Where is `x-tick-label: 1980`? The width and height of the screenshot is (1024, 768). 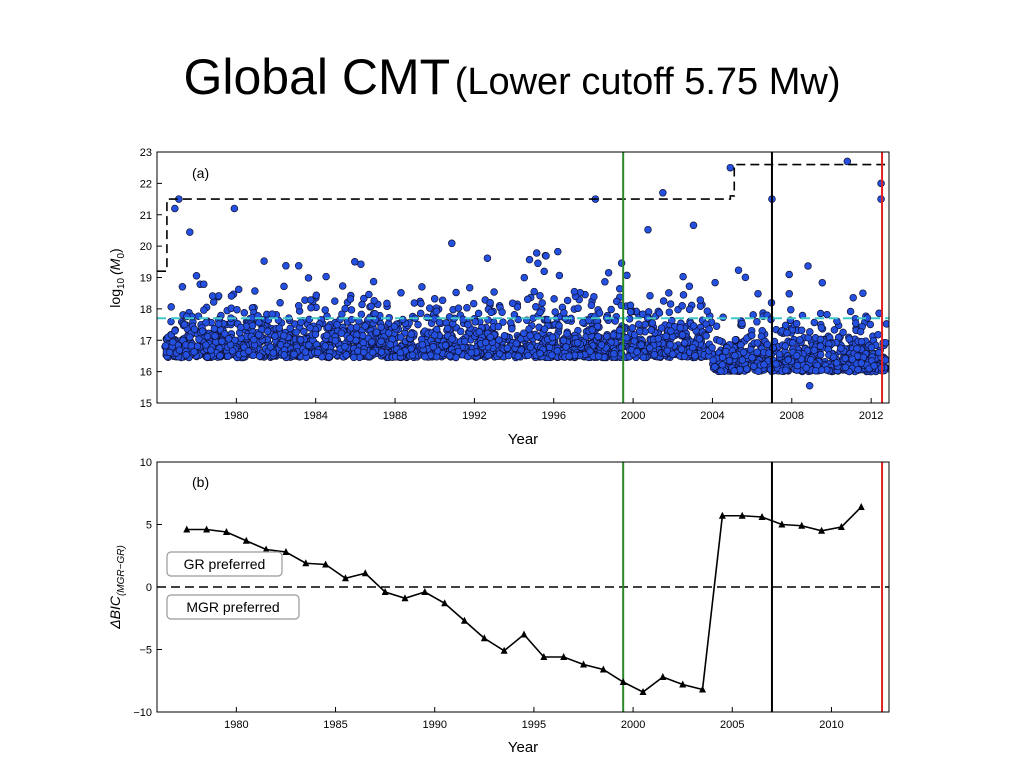 x-tick-label: 1980 is located at coordinates (236, 416).